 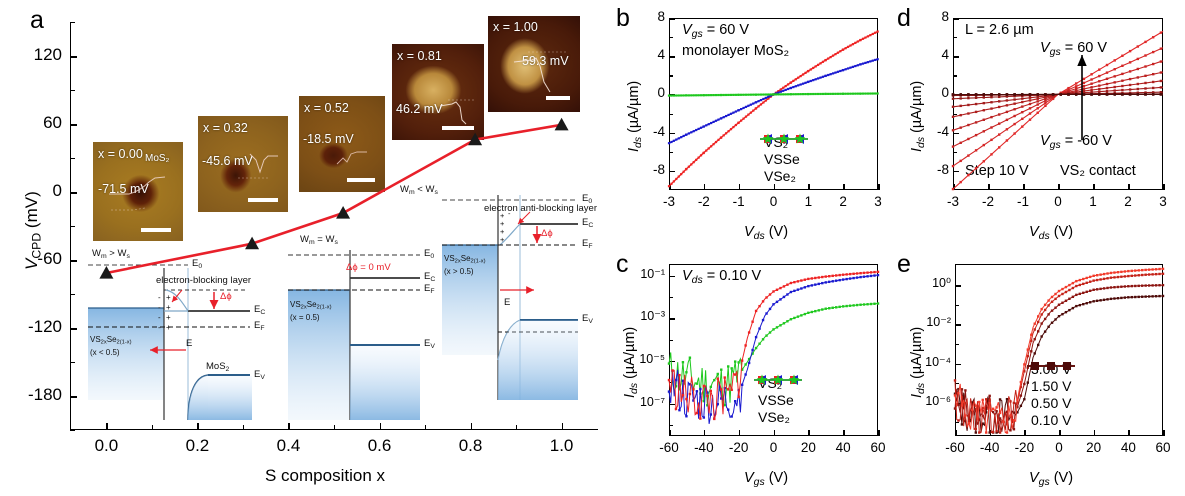 What do you see at coordinates (726, 30) in the screenshot?
I see `b-ann1-post: = 60 V` at bounding box center [726, 30].